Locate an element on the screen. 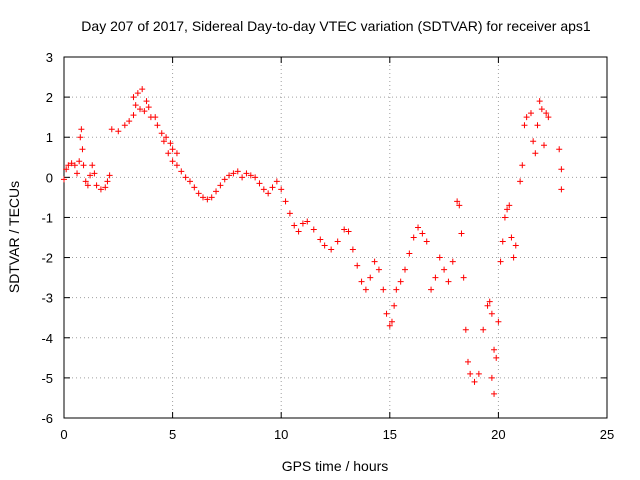 The width and height of the screenshot is (640, 480). y-tick-labels: -6 -5 -4 -3 -2 -1 0 1 2 3 is located at coordinates (47, 238).